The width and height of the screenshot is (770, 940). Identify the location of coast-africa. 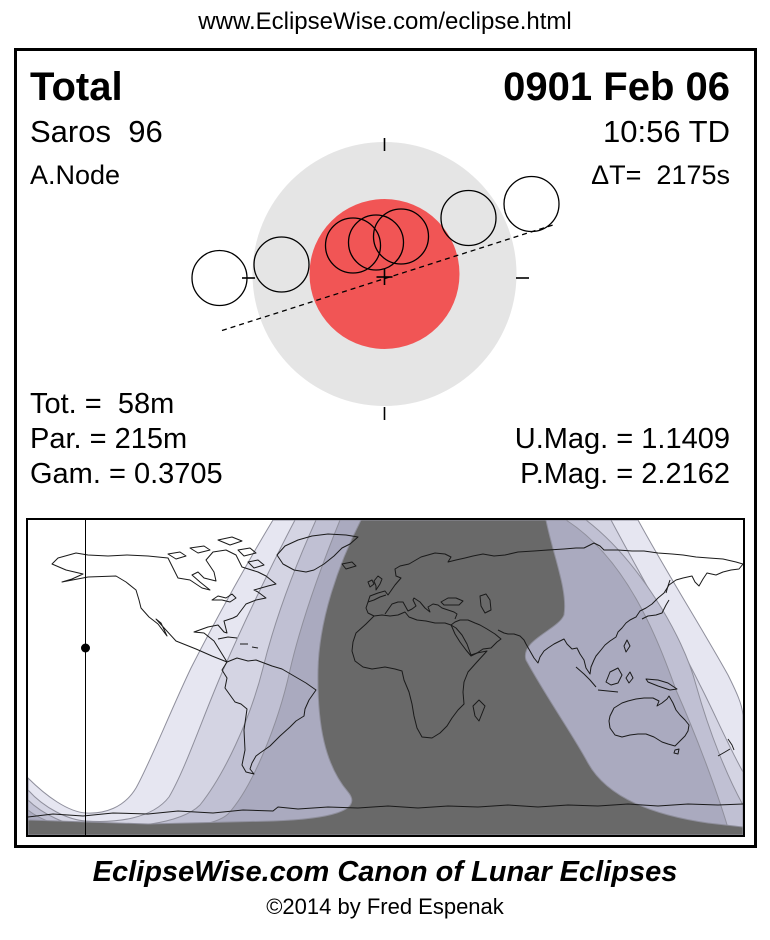
(419, 675).